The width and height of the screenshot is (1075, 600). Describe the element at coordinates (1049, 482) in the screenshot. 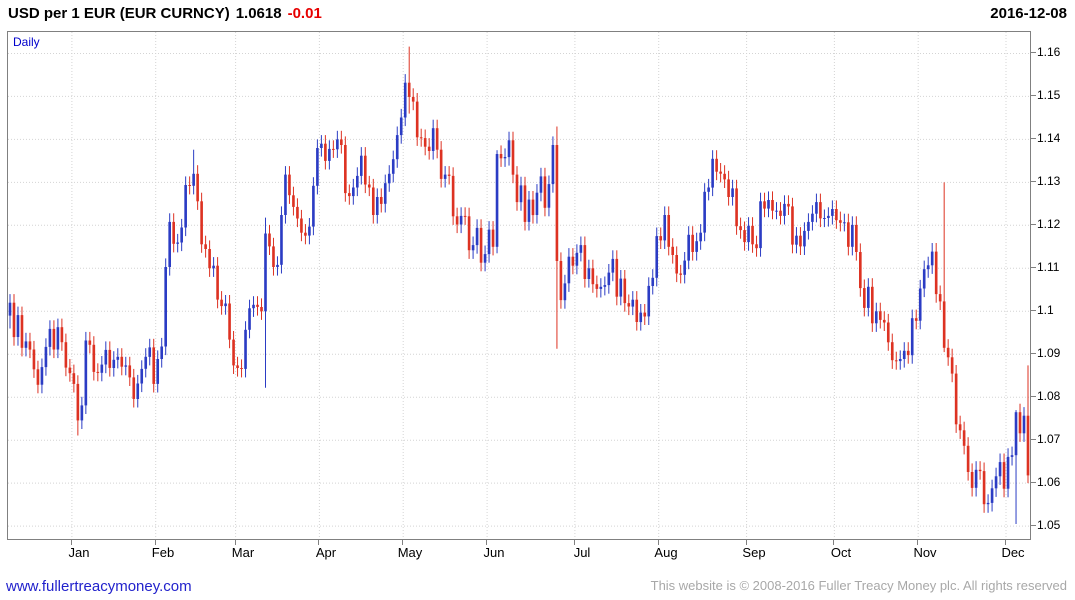

I see `y-tick-label: 1.06` at that location.